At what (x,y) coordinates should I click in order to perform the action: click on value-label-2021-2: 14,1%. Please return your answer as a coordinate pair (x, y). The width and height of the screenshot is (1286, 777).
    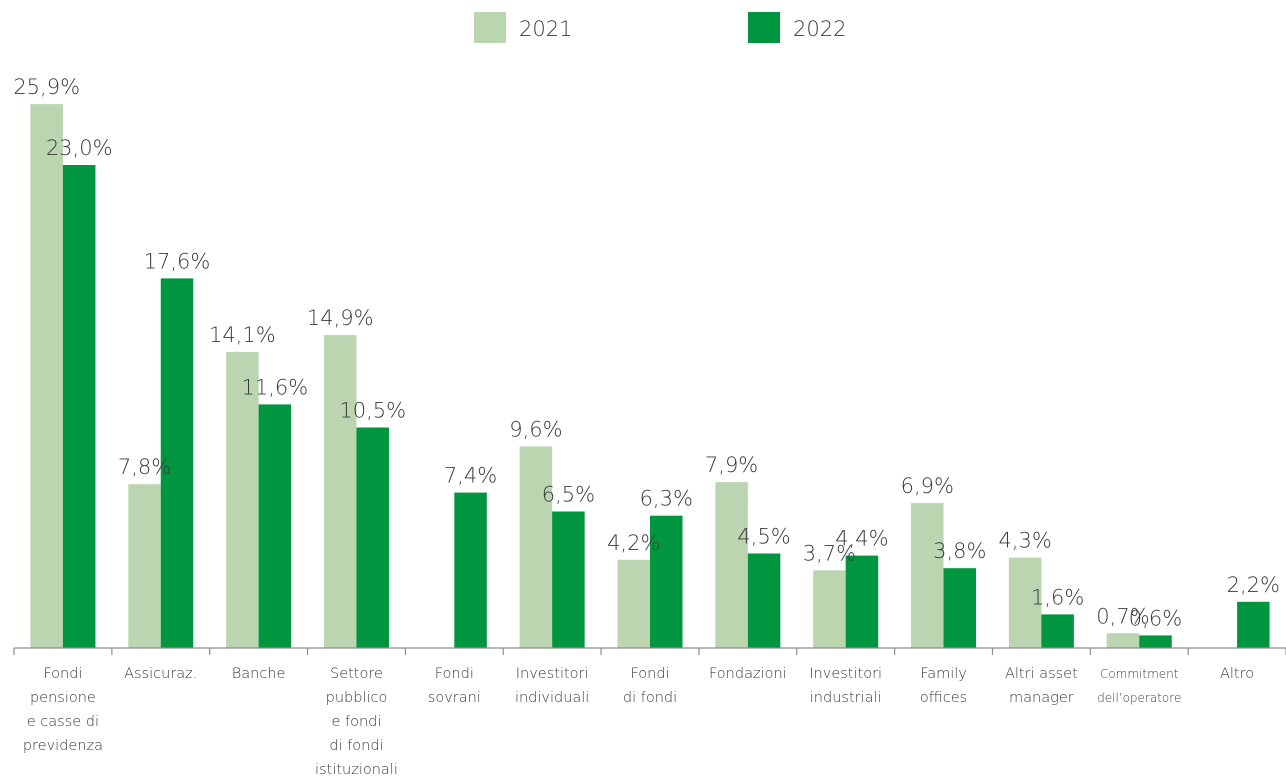
    Looking at the image, I should click on (242, 335).